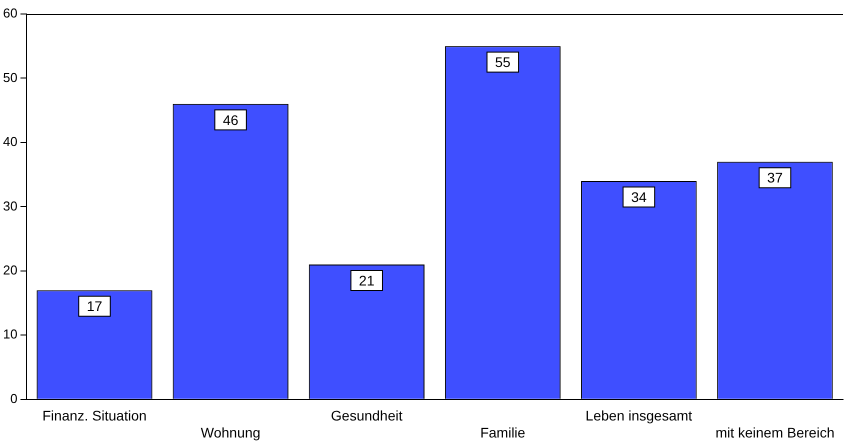 This screenshot has height=445, width=853. I want to click on y-tick-label: 50, so click(10, 77).